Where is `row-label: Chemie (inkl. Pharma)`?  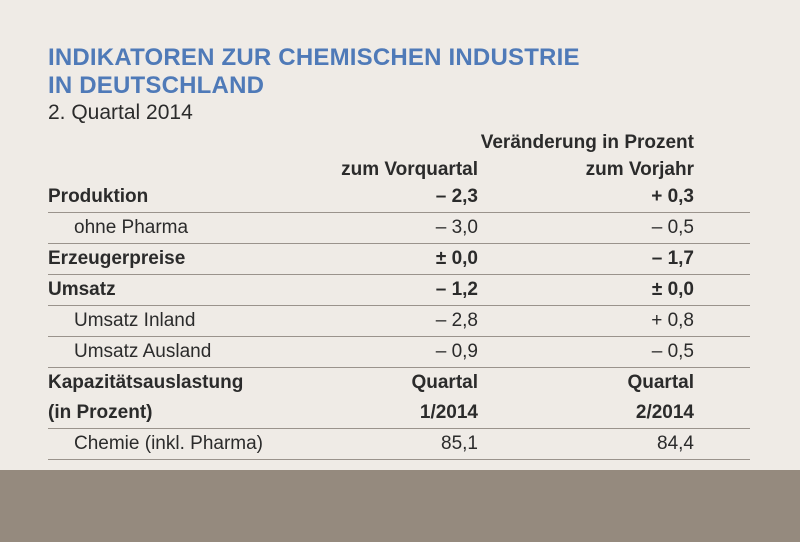 row-label: Chemie (inkl. Pharma) is located at coordinates (168, 443).